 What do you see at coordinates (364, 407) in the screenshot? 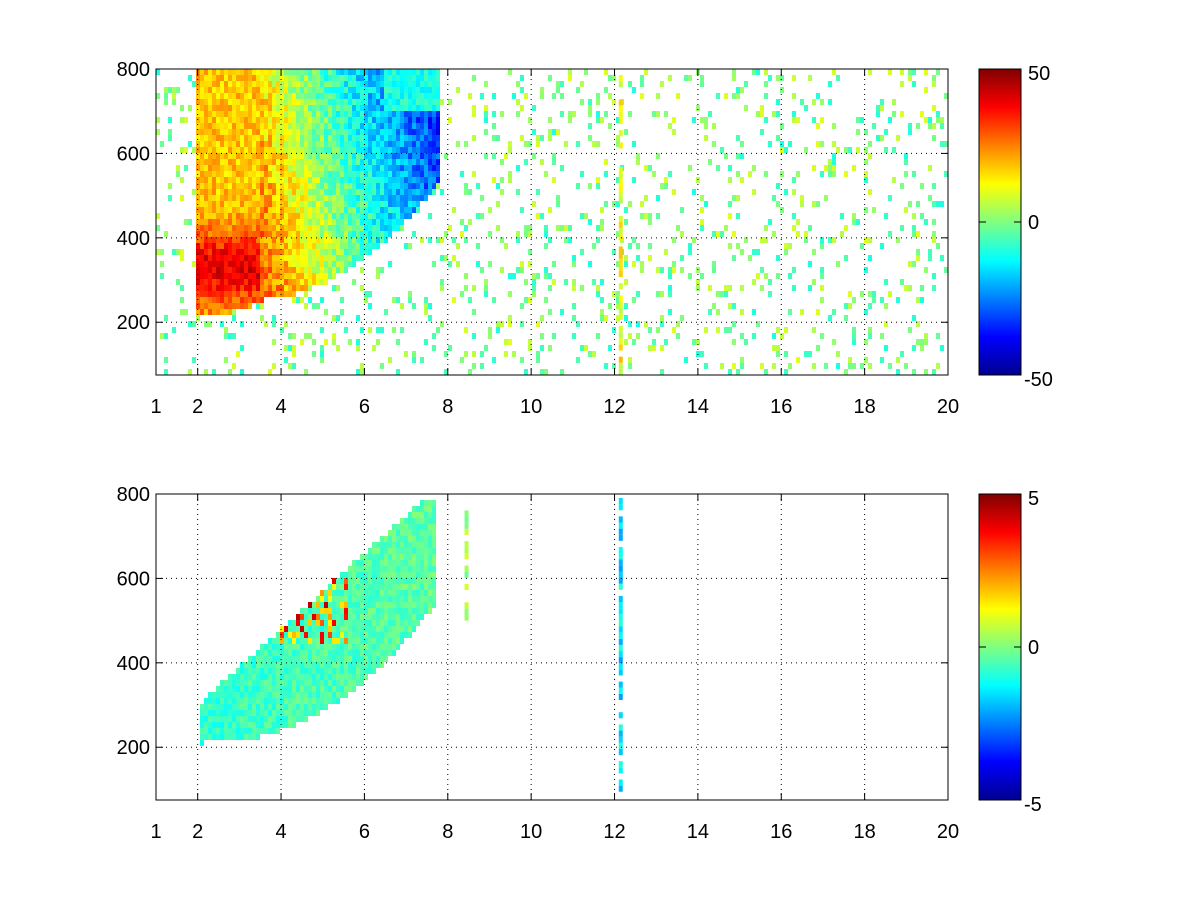
I see `x-tick-label: 6` at bounding box center [364, 407].